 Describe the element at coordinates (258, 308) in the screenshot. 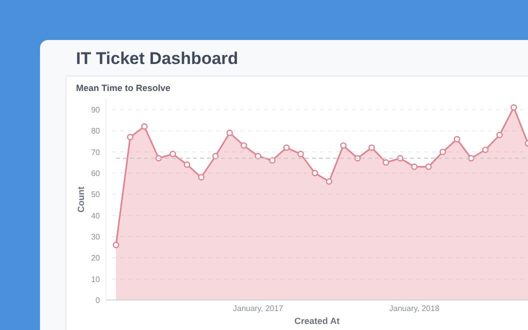

I see `x-tick-label: January, 2017` at that location.